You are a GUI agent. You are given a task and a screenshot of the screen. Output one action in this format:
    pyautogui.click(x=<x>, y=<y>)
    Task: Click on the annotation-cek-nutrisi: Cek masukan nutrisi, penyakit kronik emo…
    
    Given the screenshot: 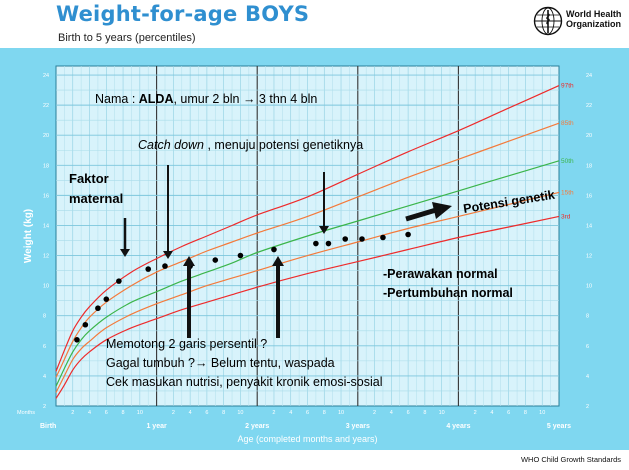 What is the action you would take?
    pyautogui.click(x=244, y=382)
    